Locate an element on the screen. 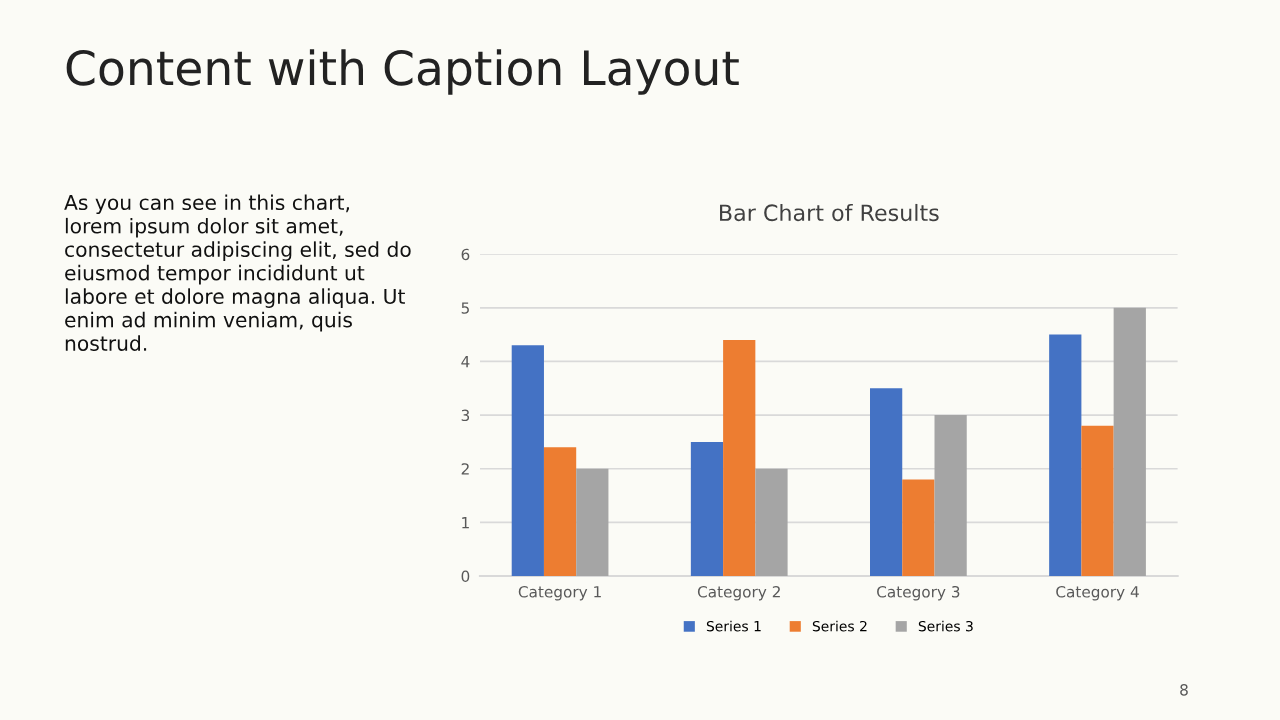 The width and height of the screenshot is (1280, 720). text: Content with Caption Layout is located at coordinates (402, 72).